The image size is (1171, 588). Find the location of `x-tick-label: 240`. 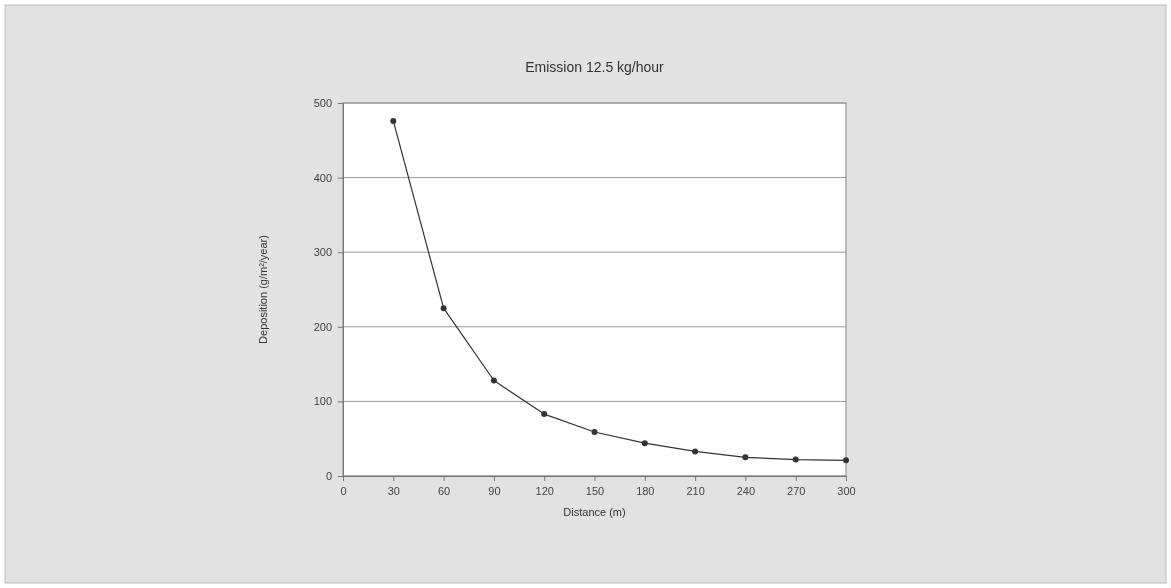

x-tick-label: 240 is located at coordinates (746, 490).